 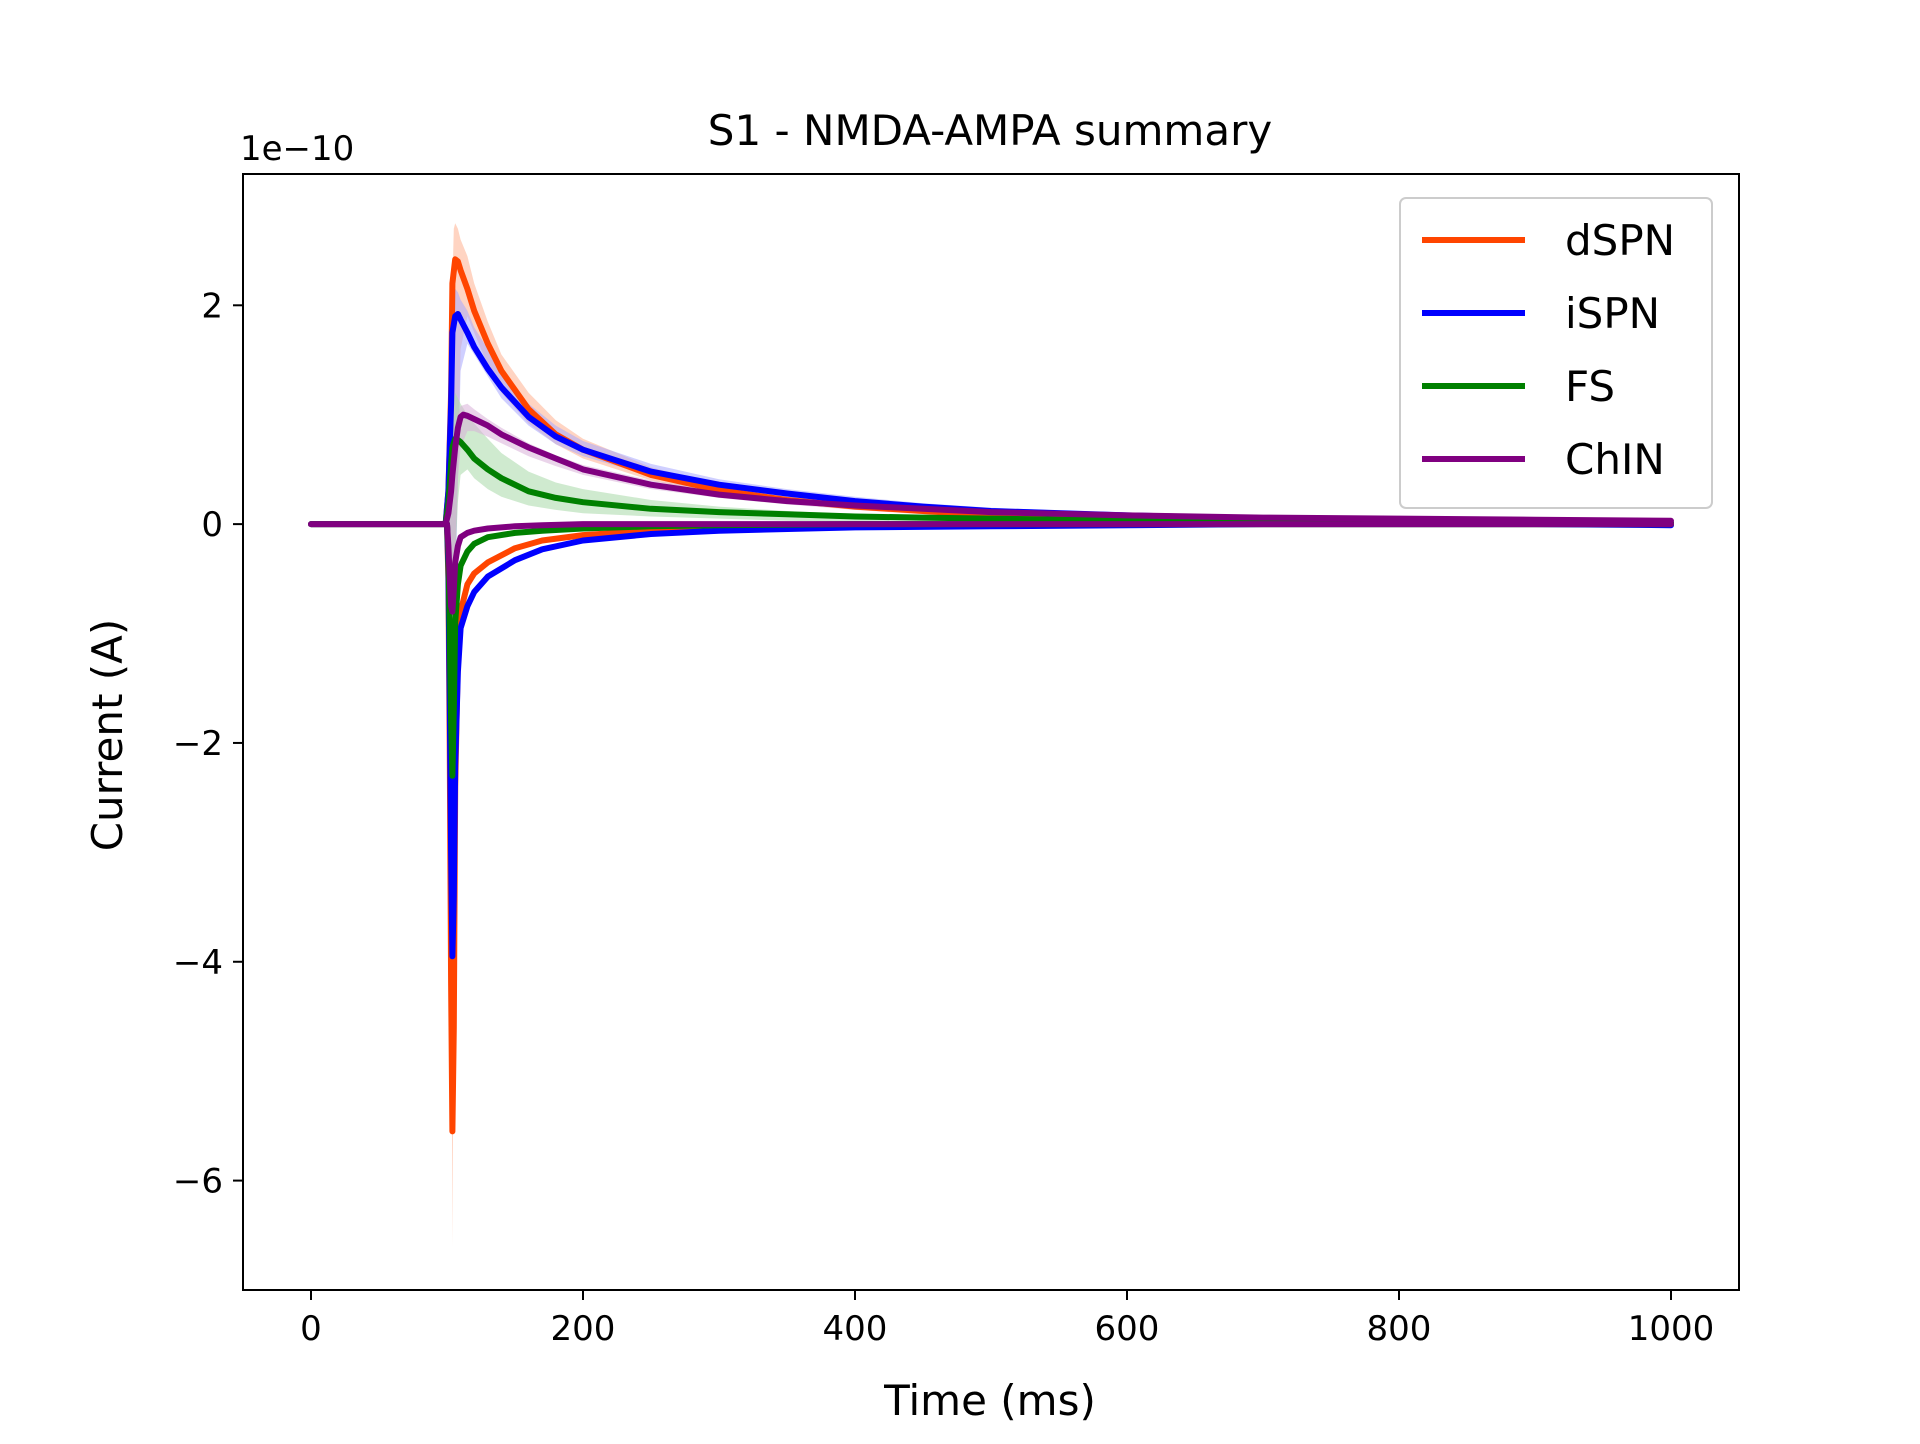 I want to click on chart-title: S1 - NMDA-AMPA summary, so click(x=990, y=130).